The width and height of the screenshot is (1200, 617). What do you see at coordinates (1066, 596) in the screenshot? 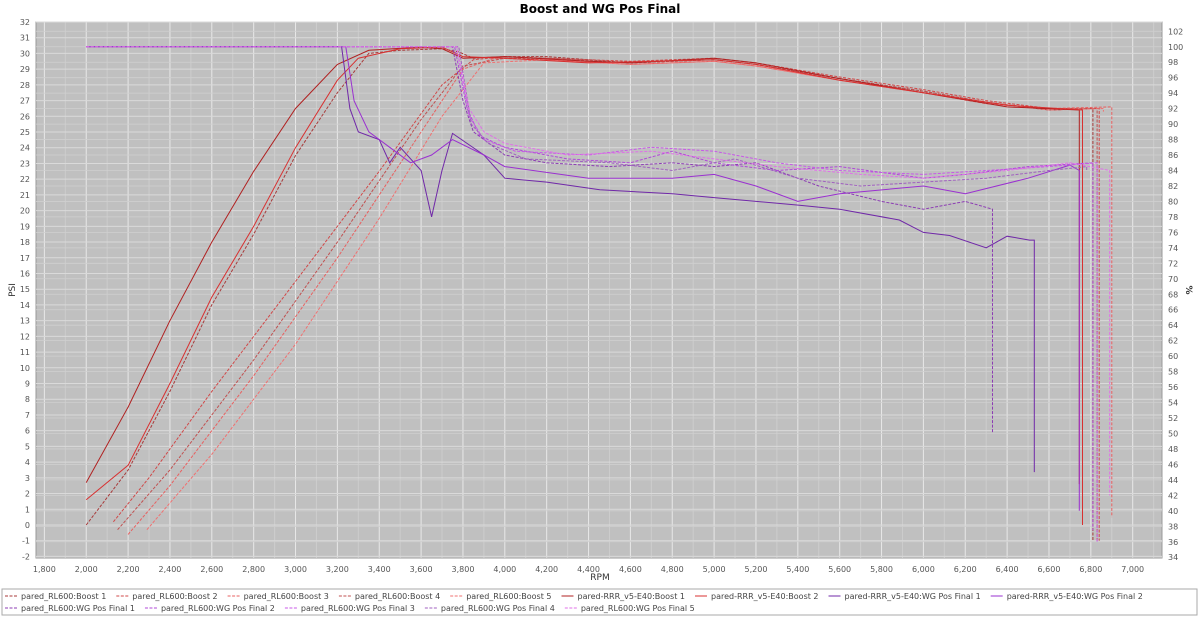
I see `legend-item: pared-RRR_v5-E40:WG Pos Final 2` at bounding box center [1066, 596].